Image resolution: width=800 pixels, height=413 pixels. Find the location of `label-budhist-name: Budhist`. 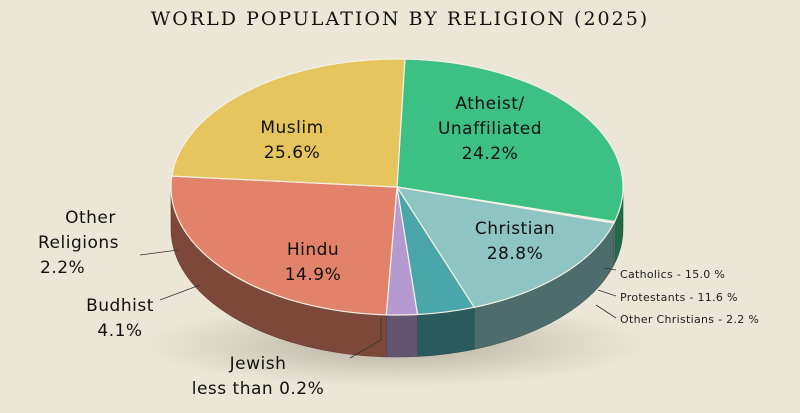

label-budhist-name: Budhist is located at coordinates (120, 306).